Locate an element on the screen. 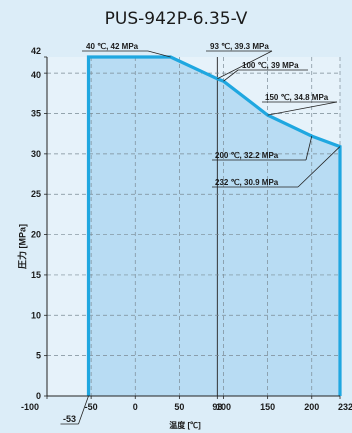 The height and width of the screenshot is (433, 352). x-tick-label: 0 is located at coordinates (135, 407).